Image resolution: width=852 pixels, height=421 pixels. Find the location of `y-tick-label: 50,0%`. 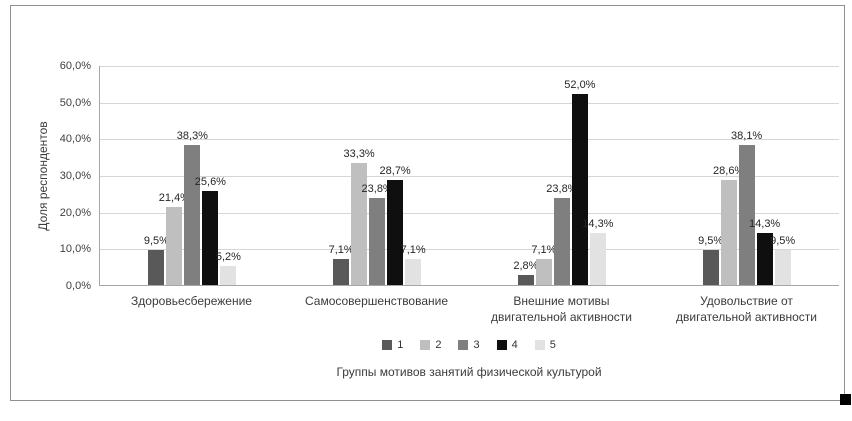

y-tick-label: 50,0% is located at coordinates (75, 102).